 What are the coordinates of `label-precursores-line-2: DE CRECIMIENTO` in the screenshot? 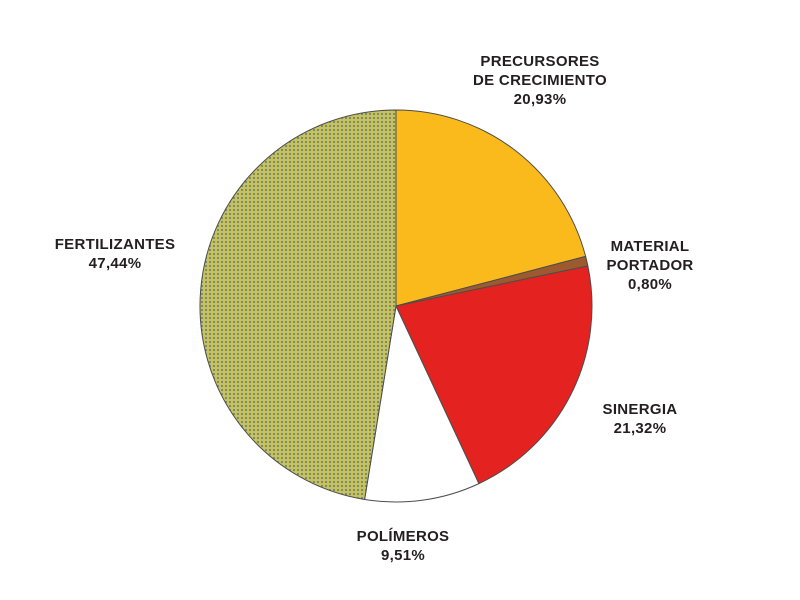 It's located at (540, 80).